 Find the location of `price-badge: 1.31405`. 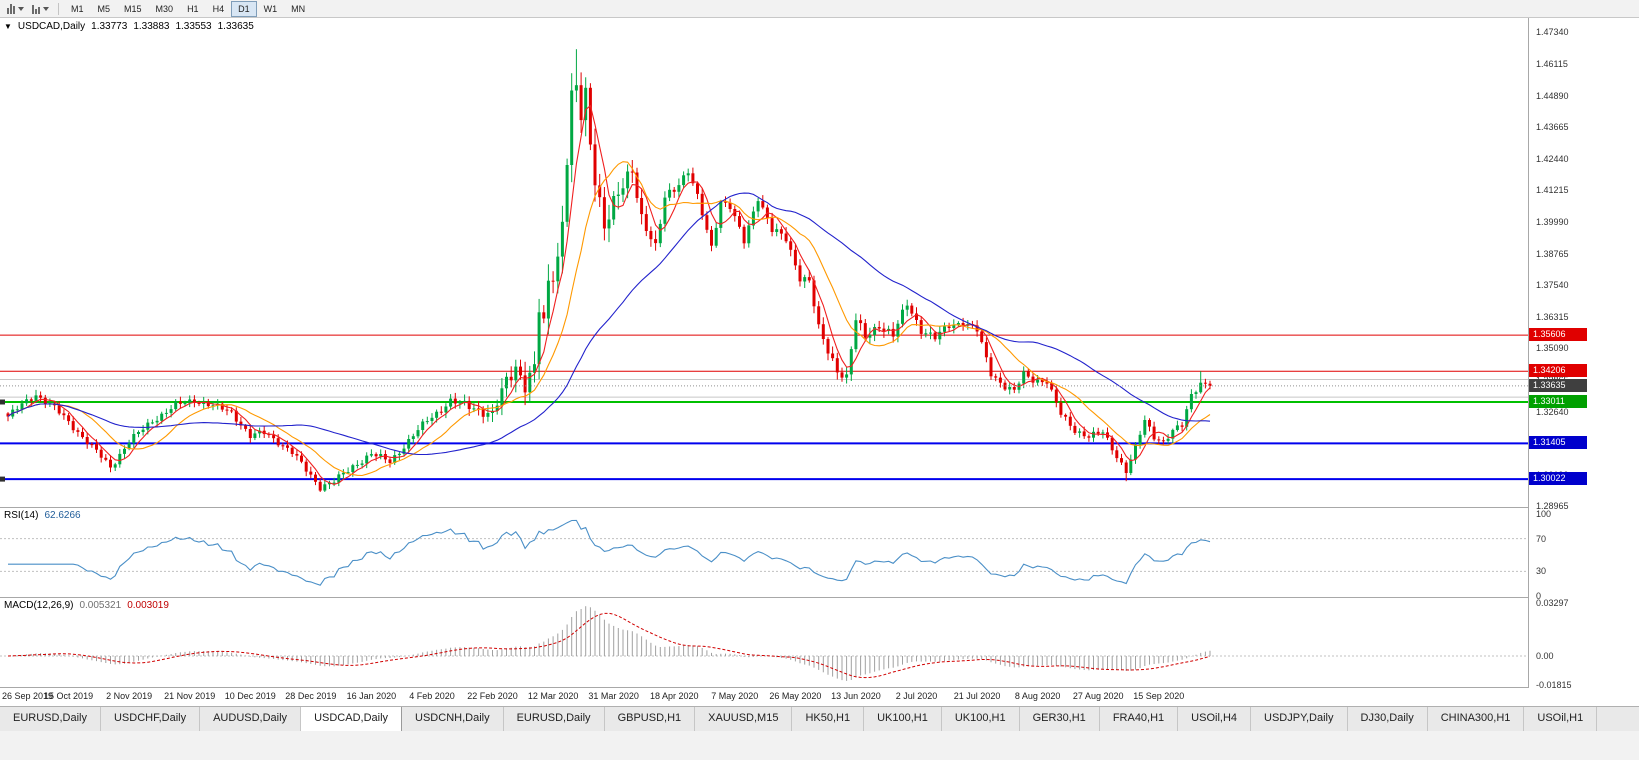

price-badge: 1.31405 is located at coordinates (1558, 443).